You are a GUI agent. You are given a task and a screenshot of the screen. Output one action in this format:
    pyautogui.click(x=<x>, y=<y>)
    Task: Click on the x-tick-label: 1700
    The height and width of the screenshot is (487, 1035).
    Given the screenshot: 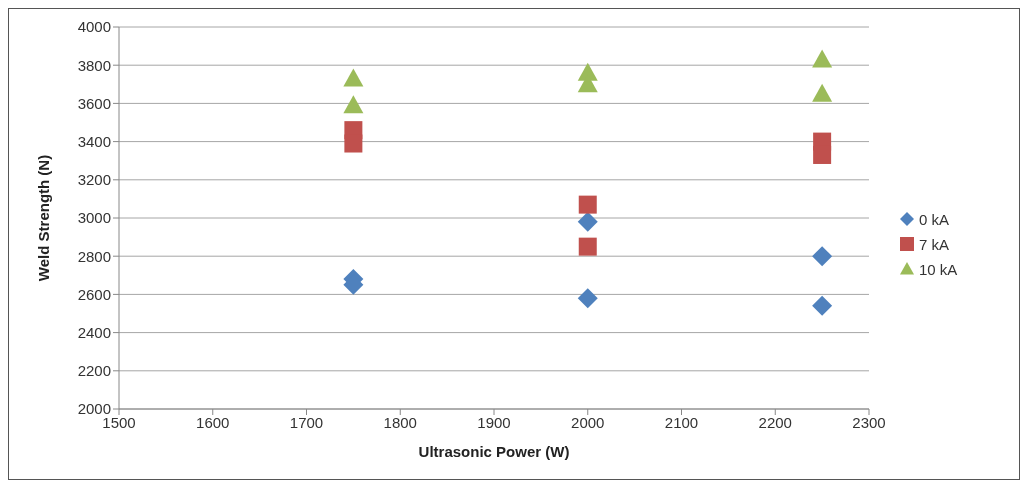 What is the action you would take?
    pyautogui.click(x=306, y=422)
    